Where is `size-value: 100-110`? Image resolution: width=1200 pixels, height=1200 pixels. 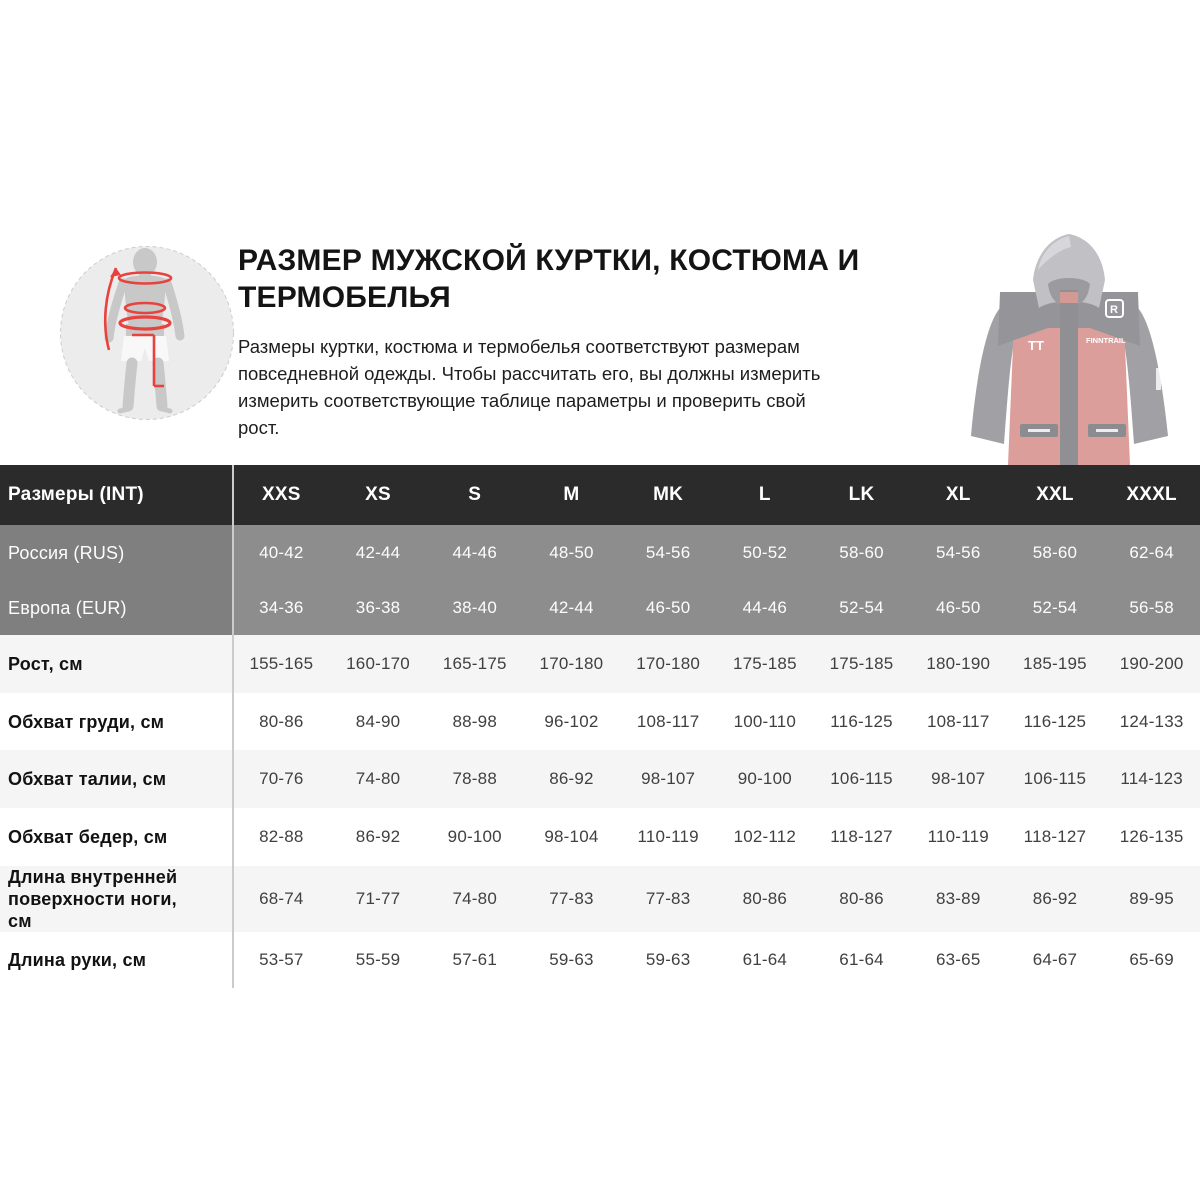 size-value: 100-110 is located at coordinates (765, 721).